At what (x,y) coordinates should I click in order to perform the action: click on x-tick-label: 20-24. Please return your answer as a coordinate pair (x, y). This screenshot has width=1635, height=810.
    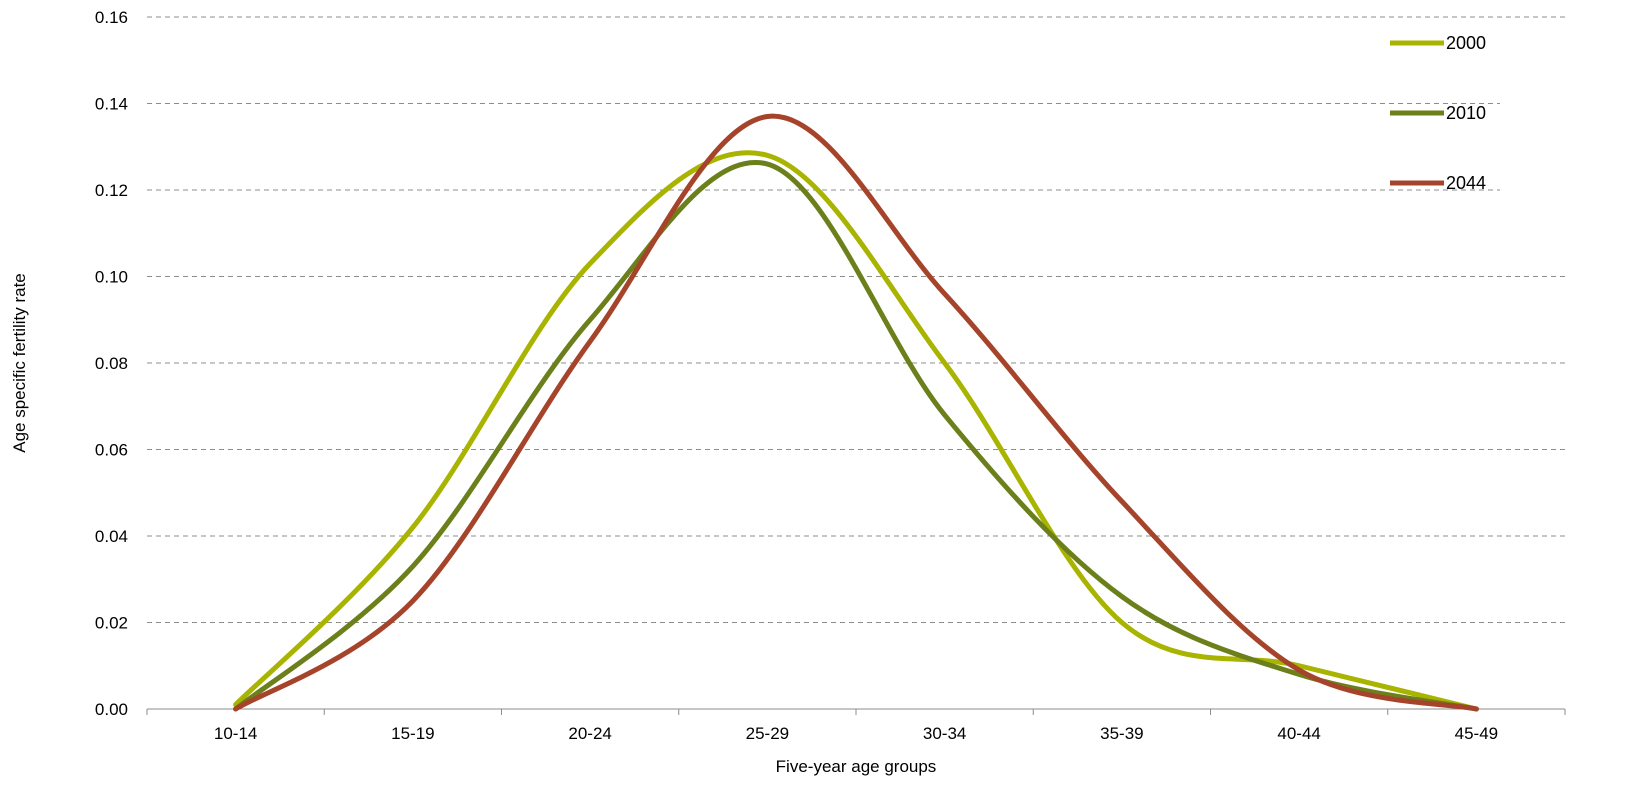
    Looking at the image, I should click on (589, 733).